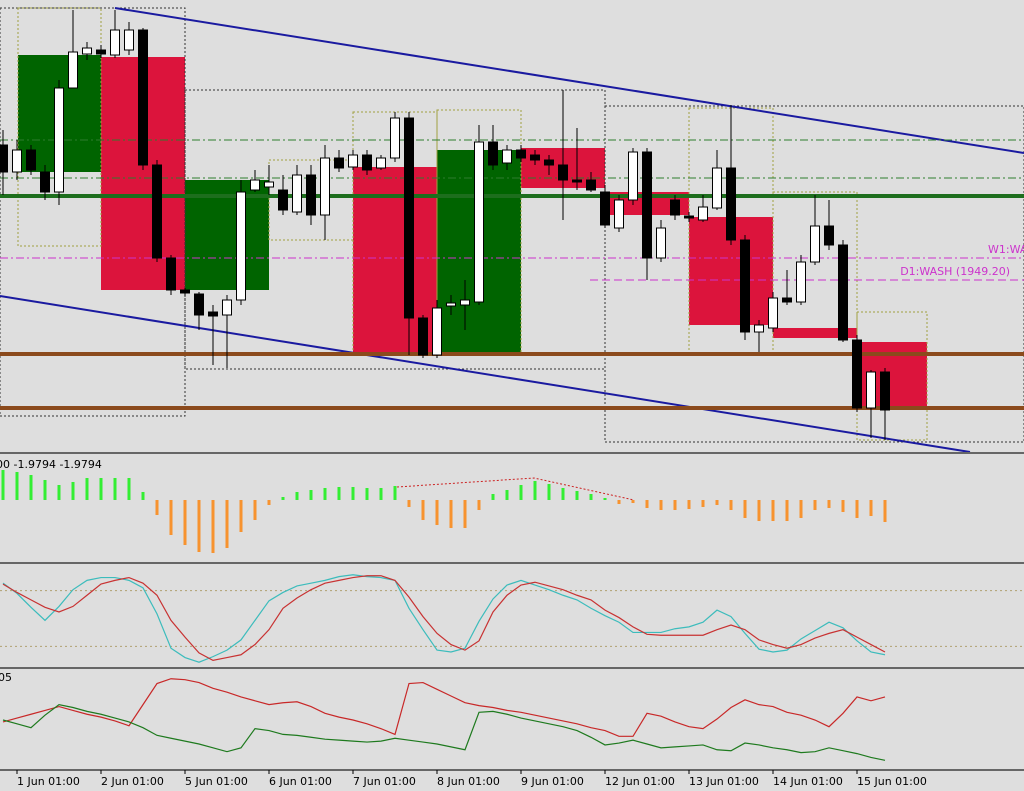  I want to click on level-label: D1:WASH (1949.20), so click(955, 271).